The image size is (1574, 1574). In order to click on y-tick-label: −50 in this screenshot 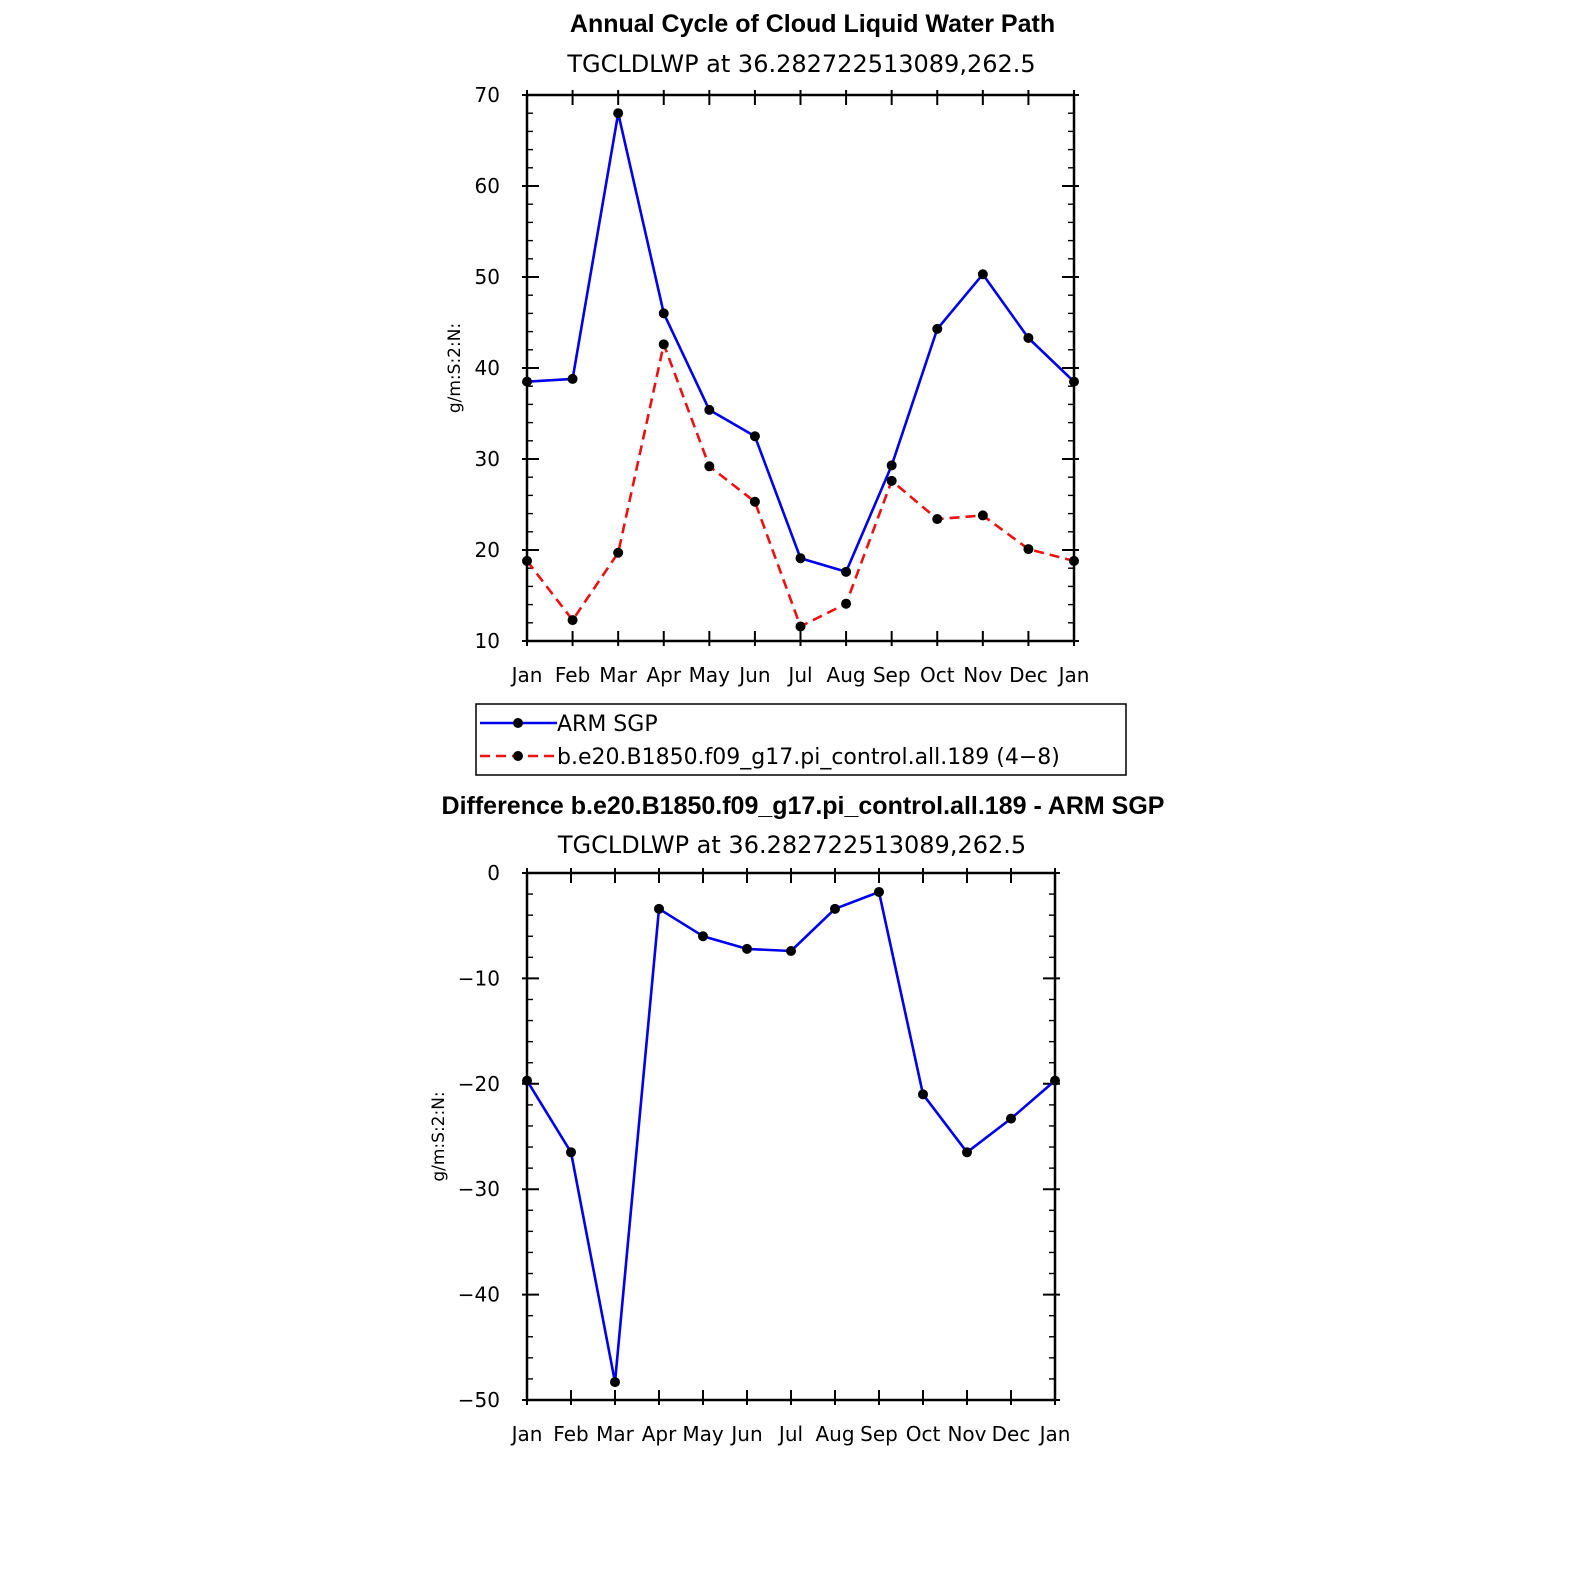, I will do `click(479, 1400)`.